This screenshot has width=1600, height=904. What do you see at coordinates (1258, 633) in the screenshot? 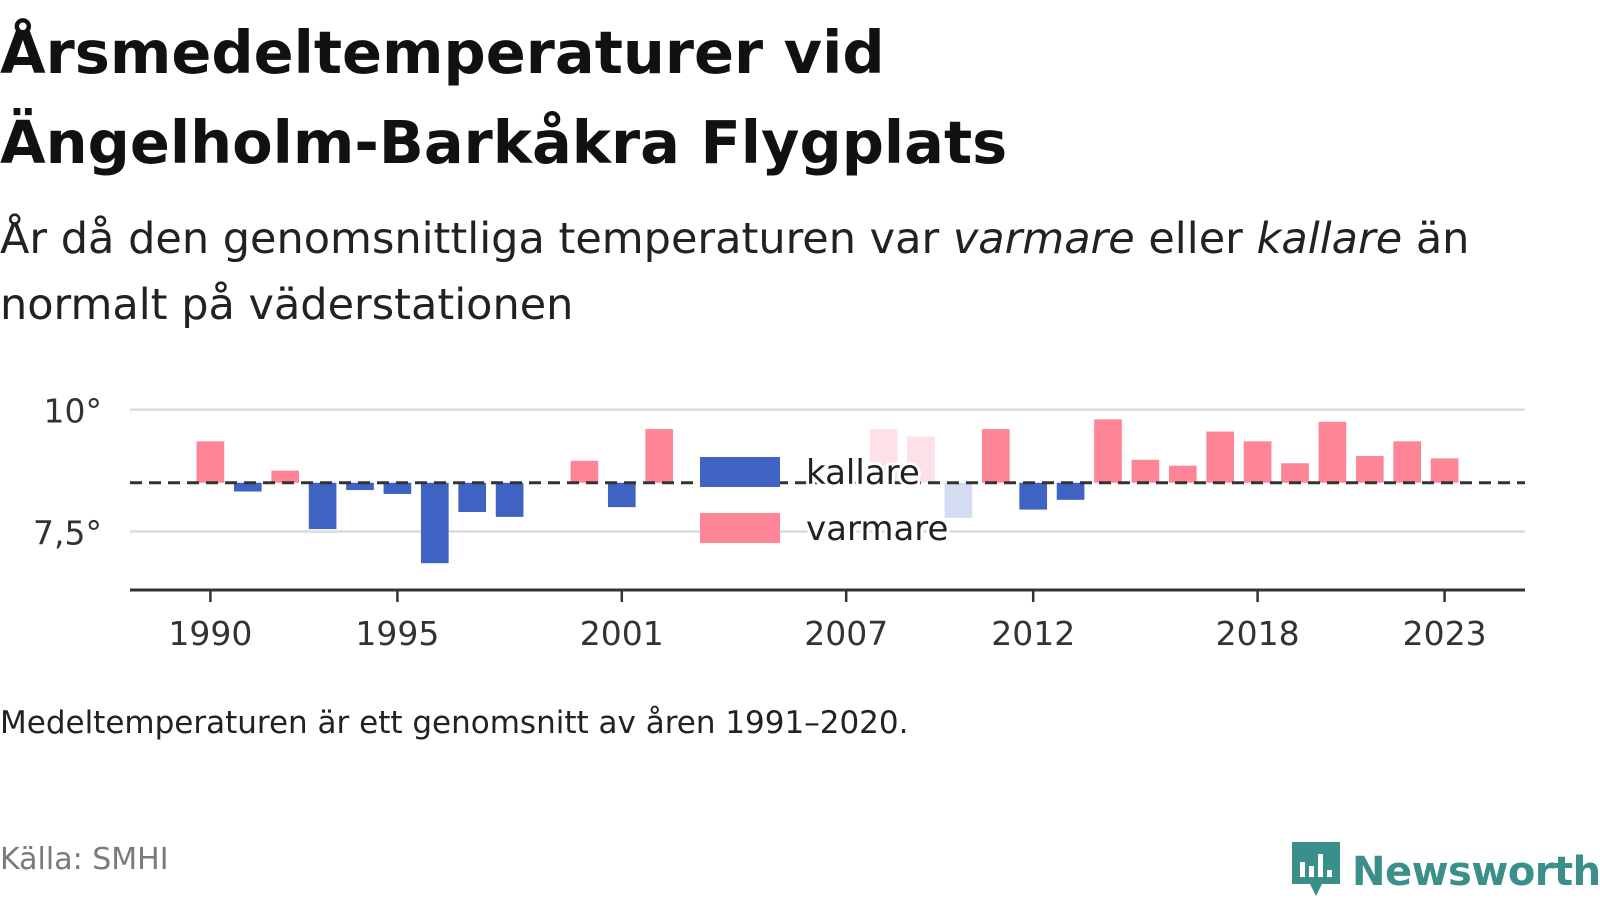
I see `x-tick-label: 2018` at bounding box center [1258, 633].